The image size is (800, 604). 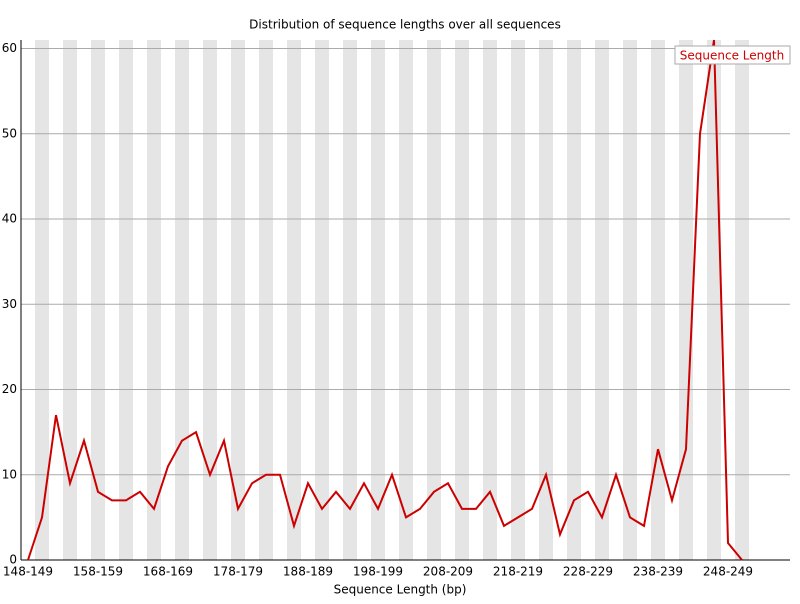 I want to click on x-tick-label: 218-219, so click(x=518, y=572).